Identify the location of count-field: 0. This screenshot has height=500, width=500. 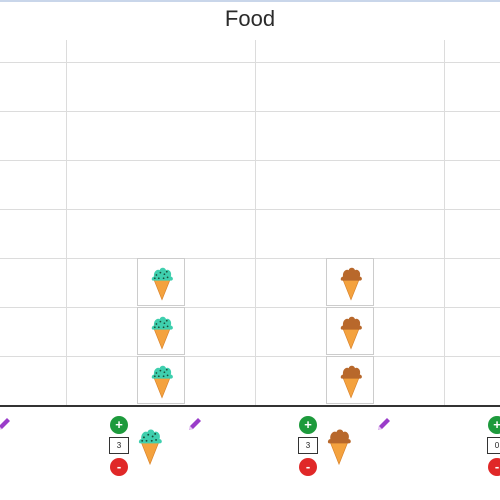
(493, 445).